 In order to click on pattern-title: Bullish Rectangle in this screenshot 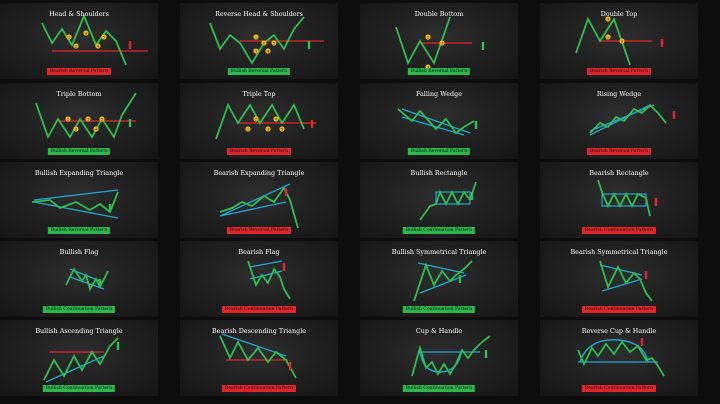, I will do `click(439, 173)`.